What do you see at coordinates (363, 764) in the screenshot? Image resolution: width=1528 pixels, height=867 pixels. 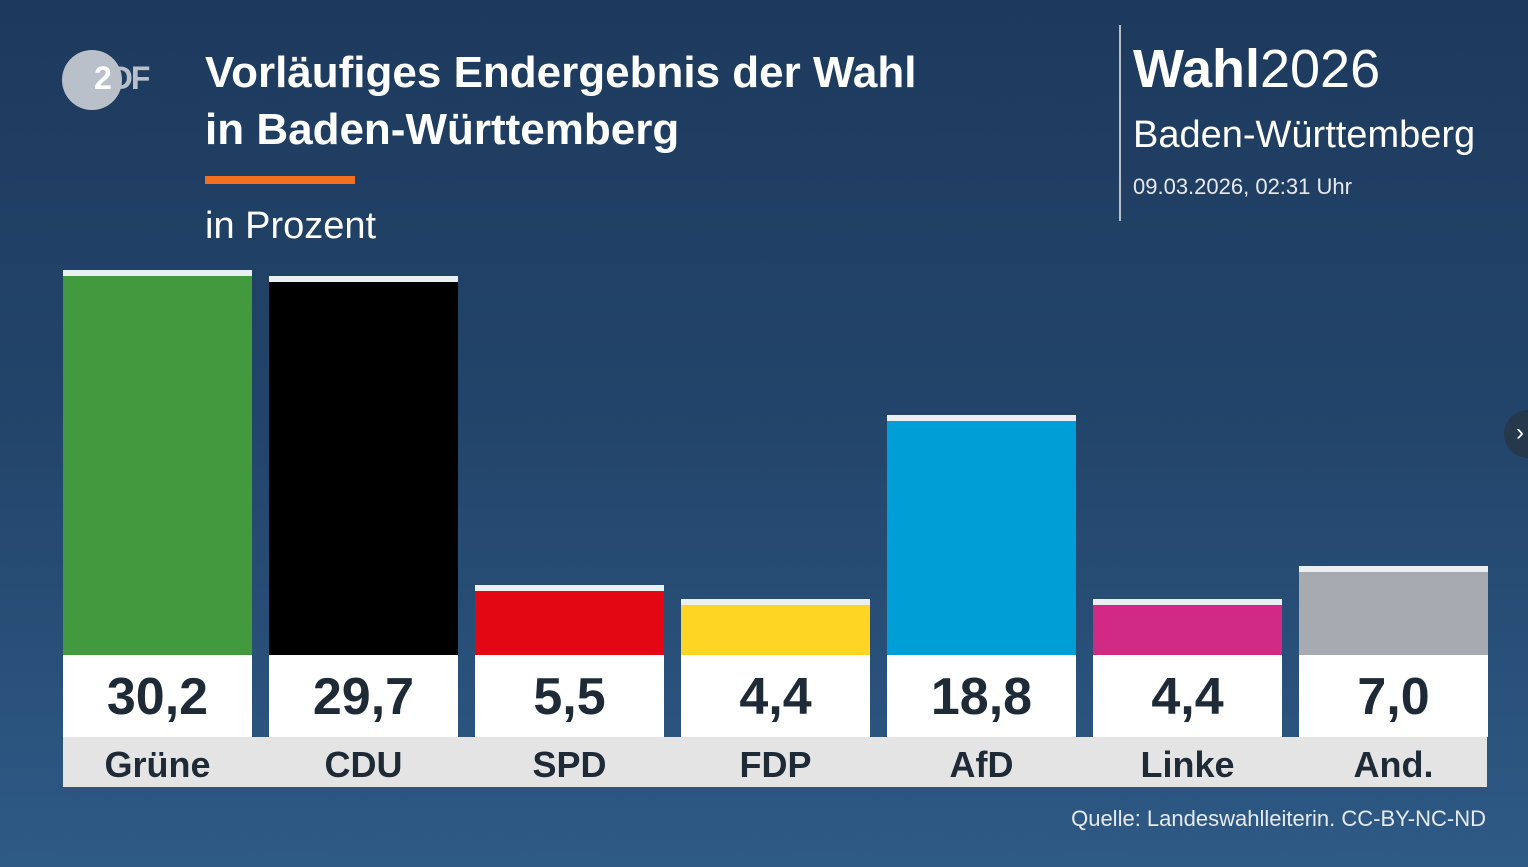 I see `category-label: CDU` at bounding box center [363, 764].